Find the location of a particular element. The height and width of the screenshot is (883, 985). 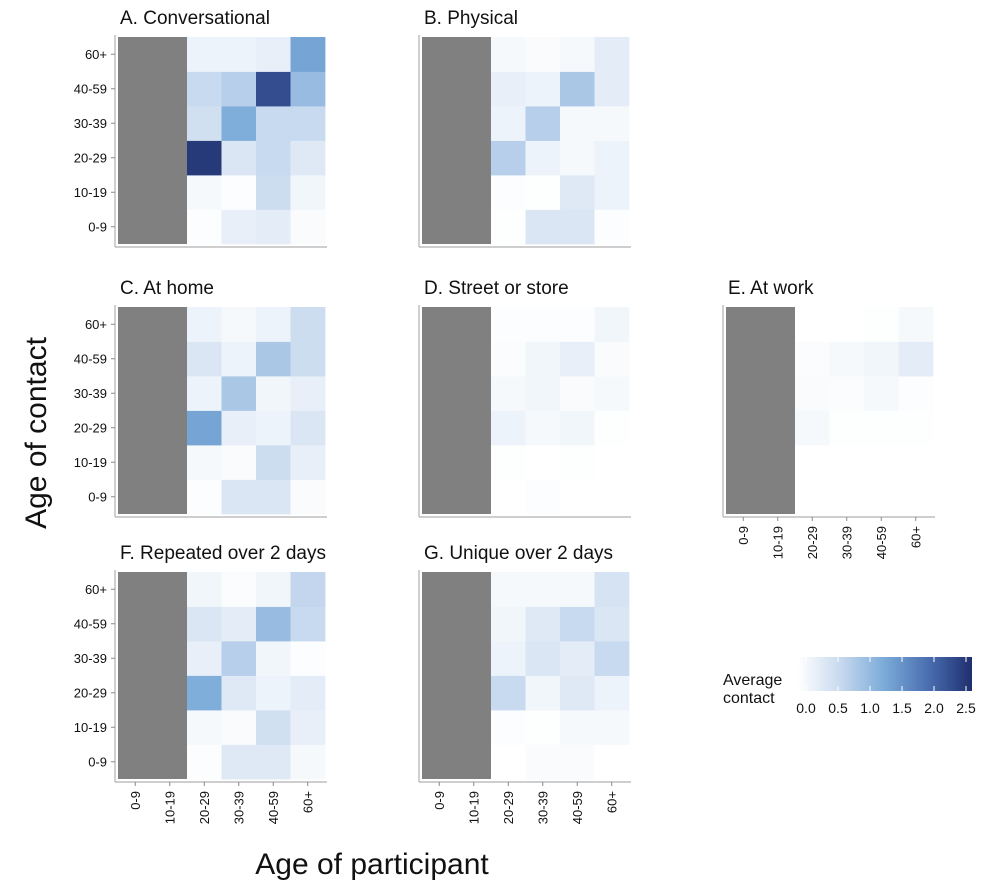

y-axis-title: Age of contact is located at coordinates (36, 432).